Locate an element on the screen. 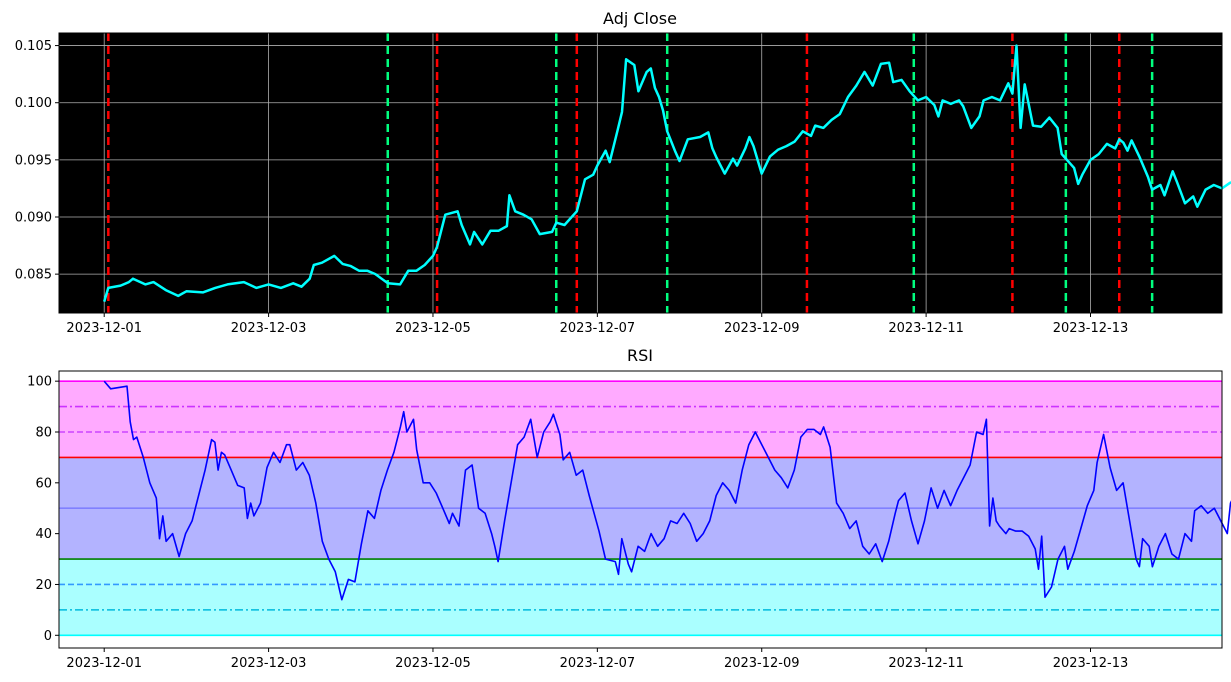  adj-close-y-tick-label: 0.090 is located at coordinates (33, 218).